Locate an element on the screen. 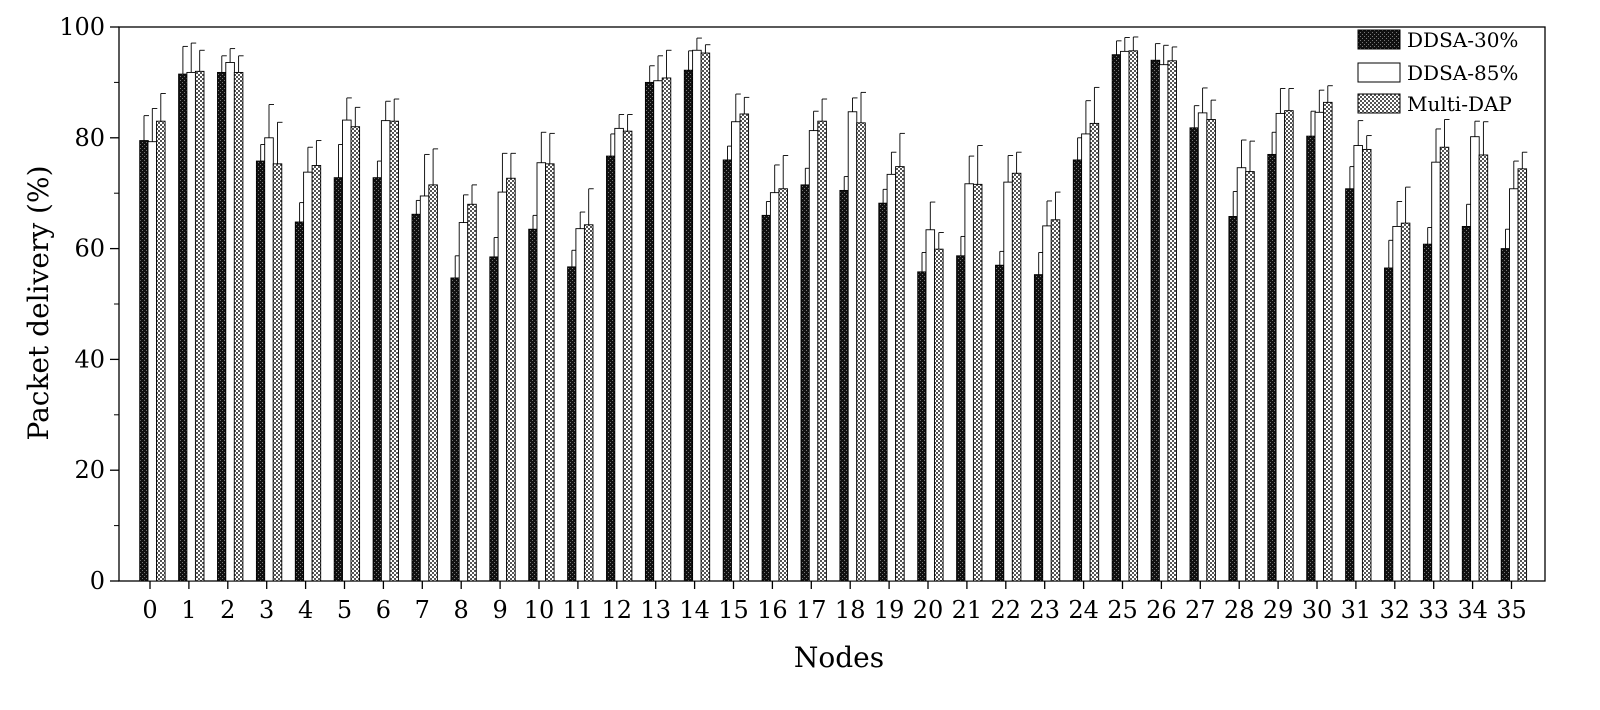 This screenshot has height=710, width=1600. x-tick-label: 0 is located at coordinates (149, 610).